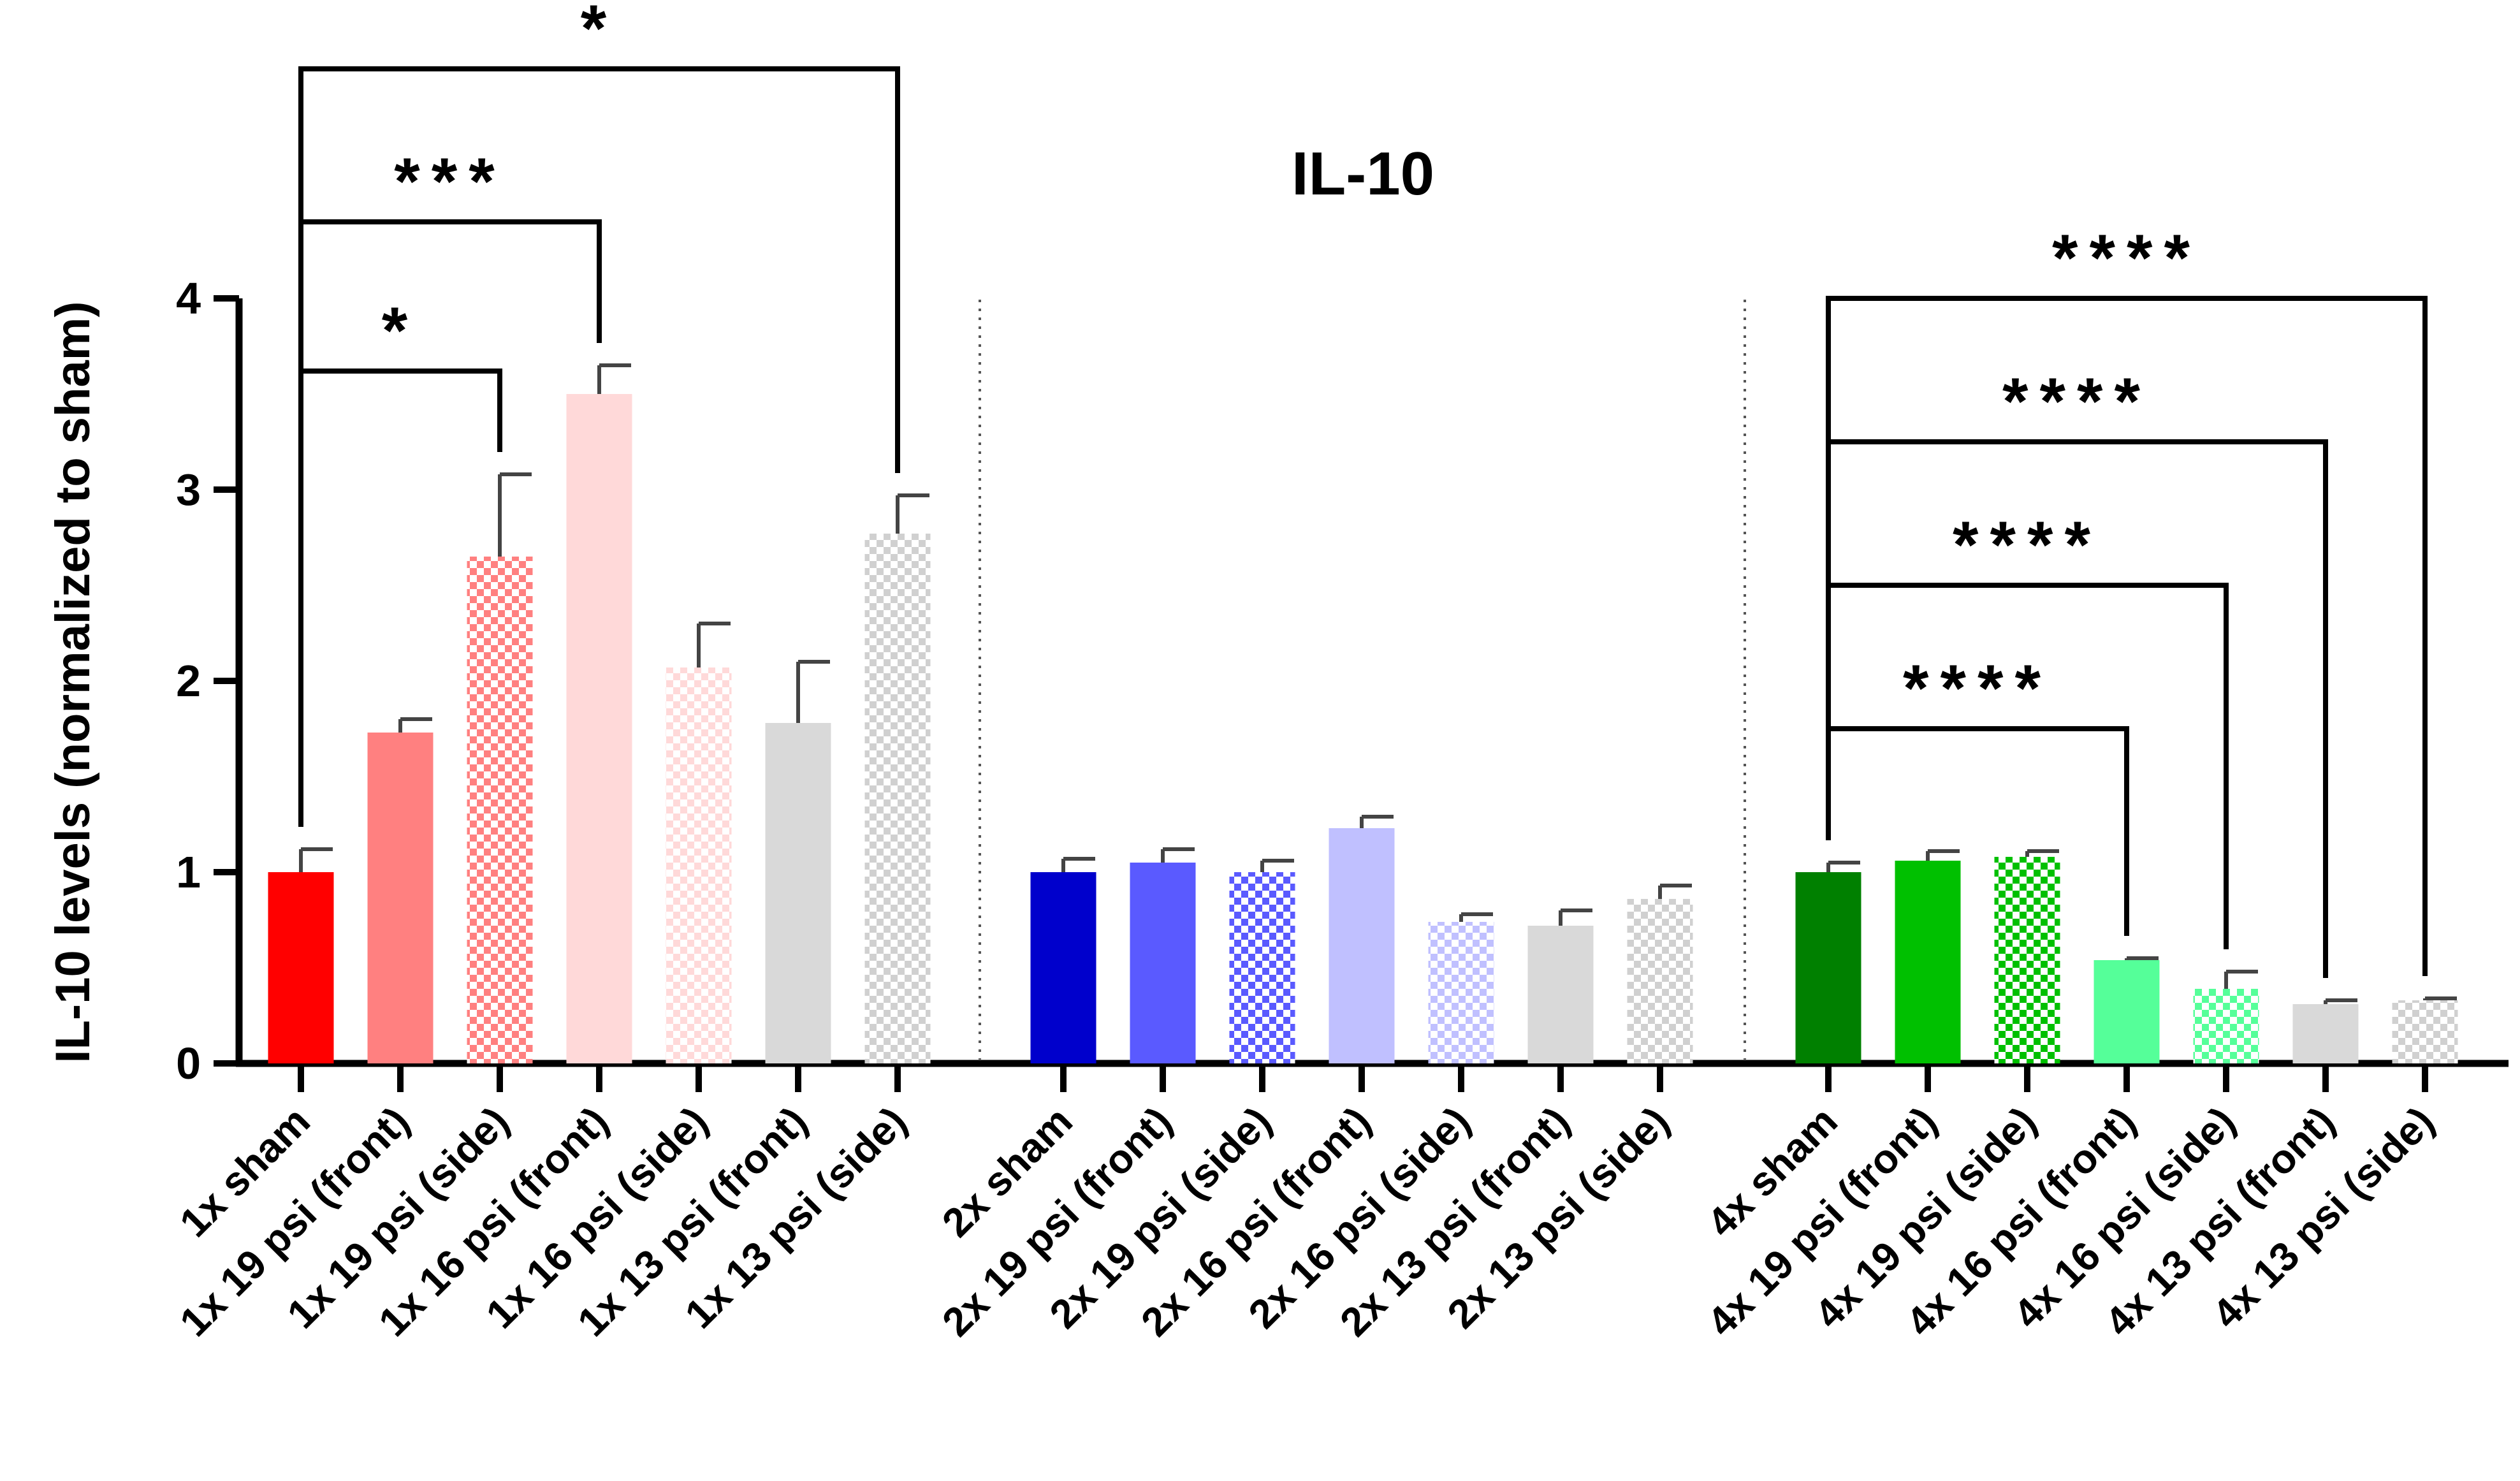 The width and height of the screenshot is (2520, 1481). What do you see at coordinates (188, 298) in the screenshot?
I see `y-tick-label: 4` at bounding box center [188, 298].